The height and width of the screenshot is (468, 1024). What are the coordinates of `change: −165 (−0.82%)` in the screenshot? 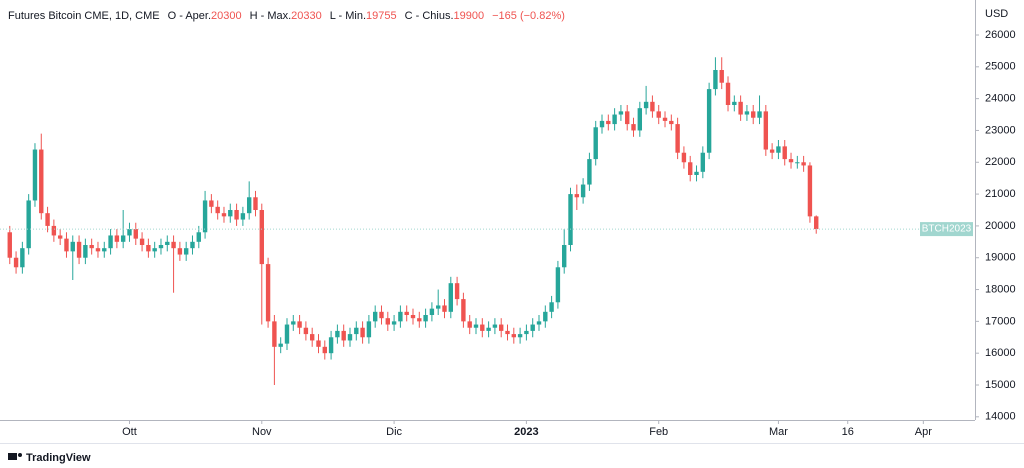 It's located at (528, 16).